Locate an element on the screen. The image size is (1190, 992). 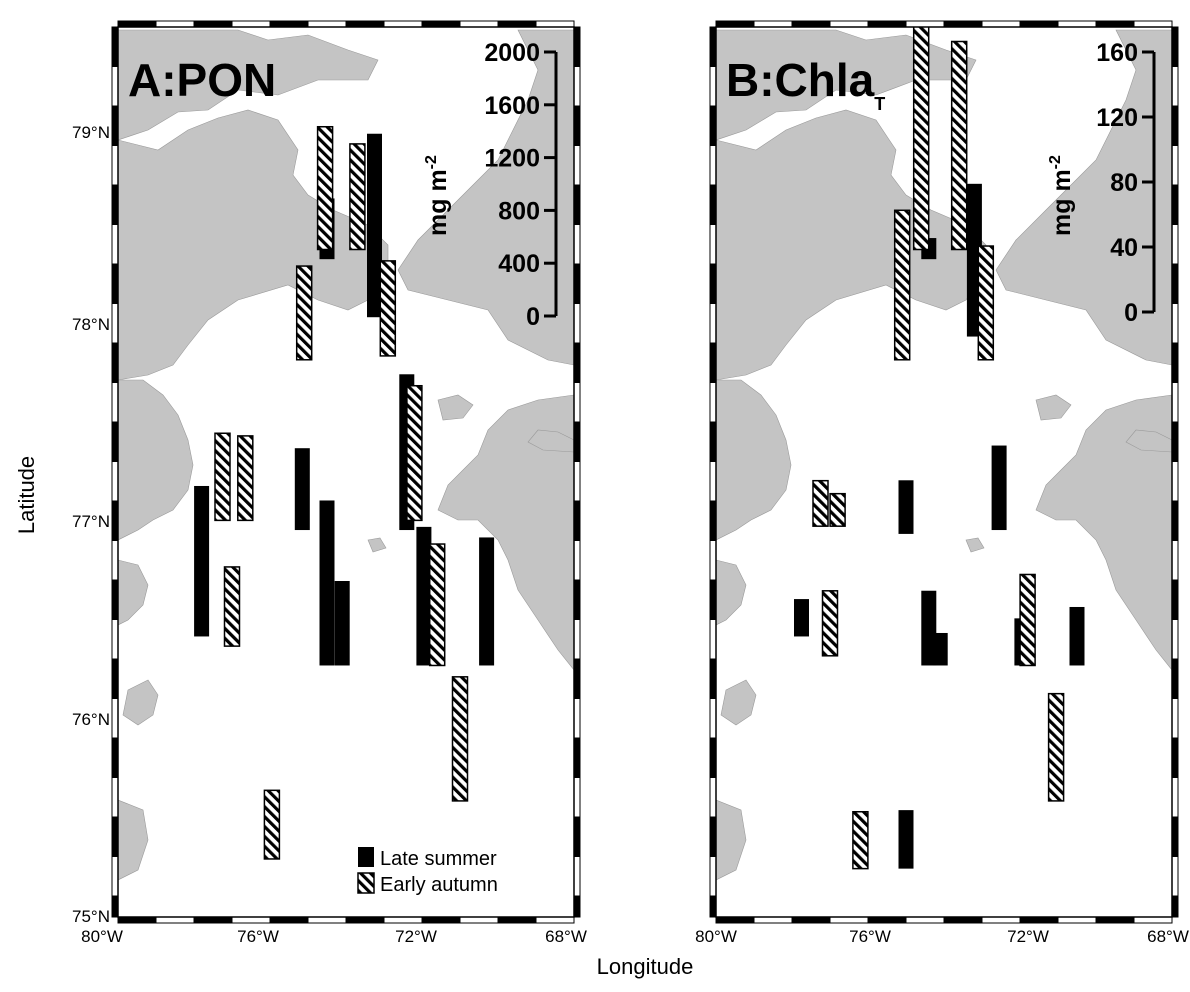
legend-late-summer-swatch is located at coordinates (366, 857).